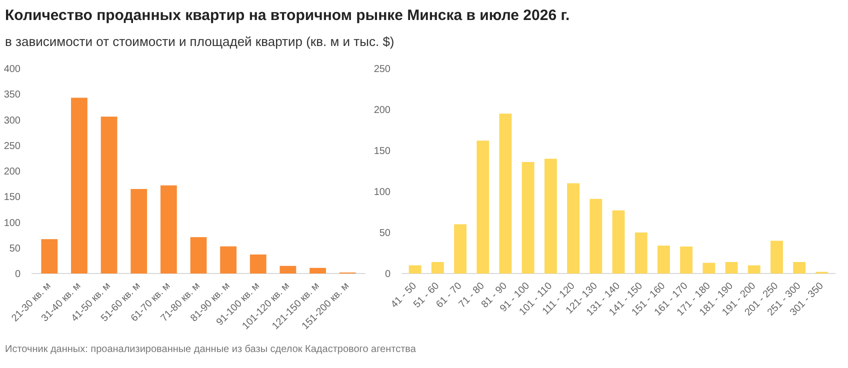 This screenshot has width=848, height=368. What do you see at coordinates (12, 95) in the screenshot?
I see `y-tick-label: 350` at bounding box center [12, 95].